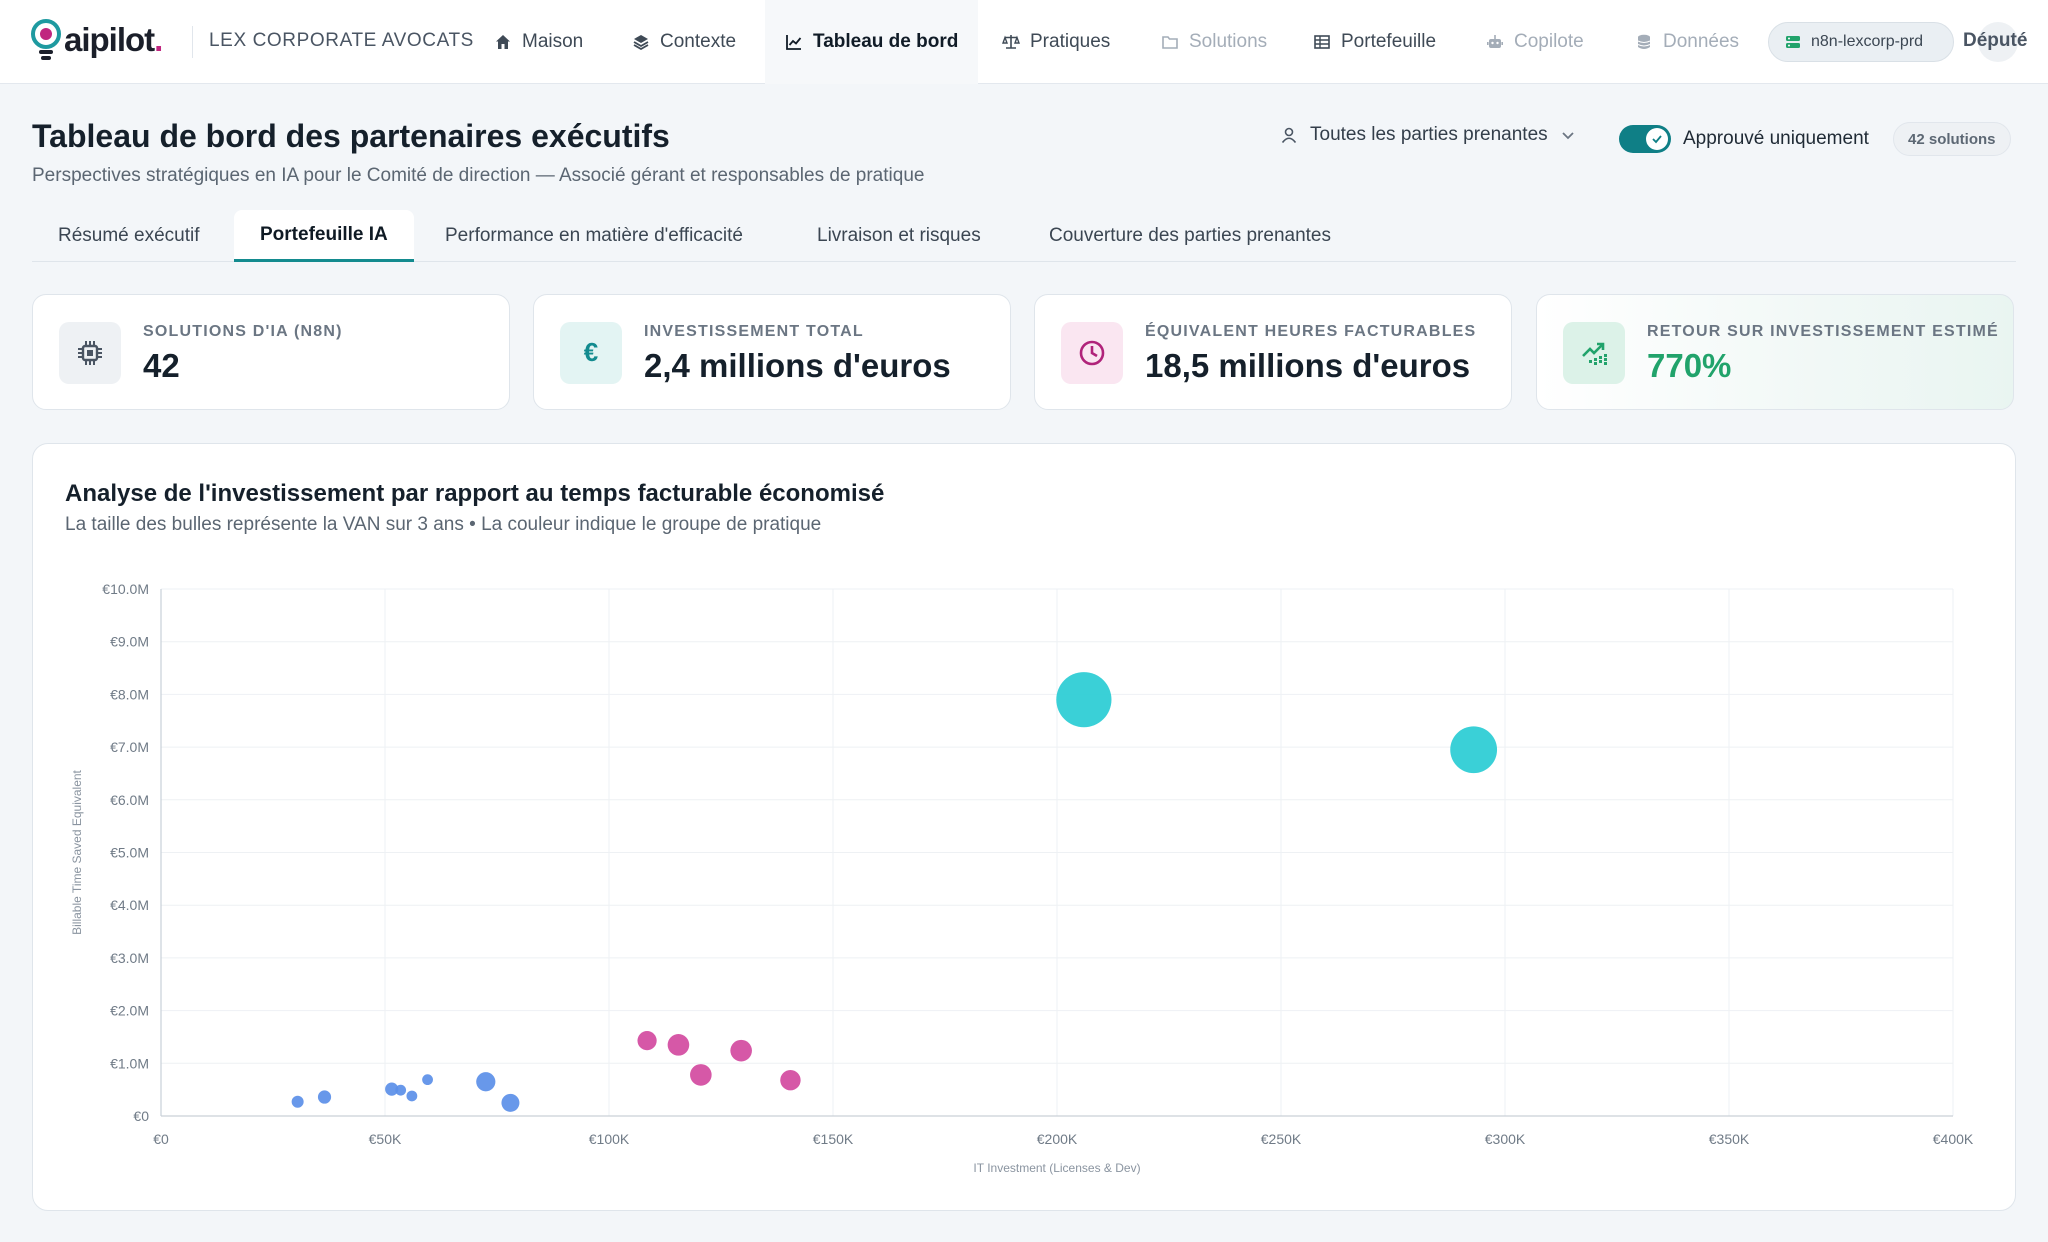  What do you see at coordinates (754, 331) in the screenshot?
I see `kpi-label: INVESTISSEMENT TOTAL` at bounding box center [754, 331].